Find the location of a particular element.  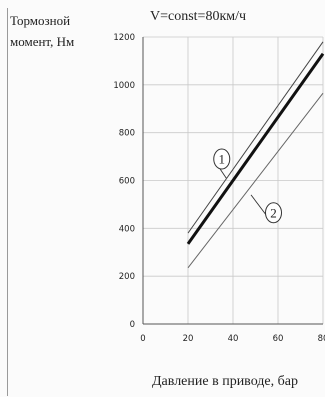

y-tick-label-1200: 1200 is located at coordinates (124, 38).